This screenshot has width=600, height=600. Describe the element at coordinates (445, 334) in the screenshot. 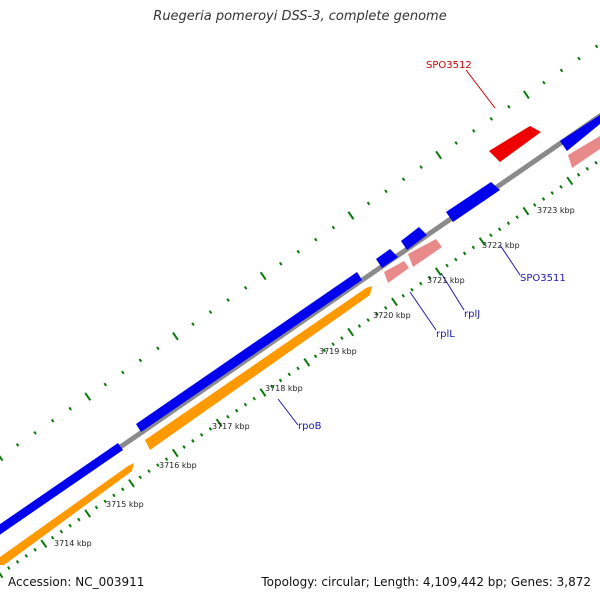

I see `gene-label-rplL: rplL` at that location.